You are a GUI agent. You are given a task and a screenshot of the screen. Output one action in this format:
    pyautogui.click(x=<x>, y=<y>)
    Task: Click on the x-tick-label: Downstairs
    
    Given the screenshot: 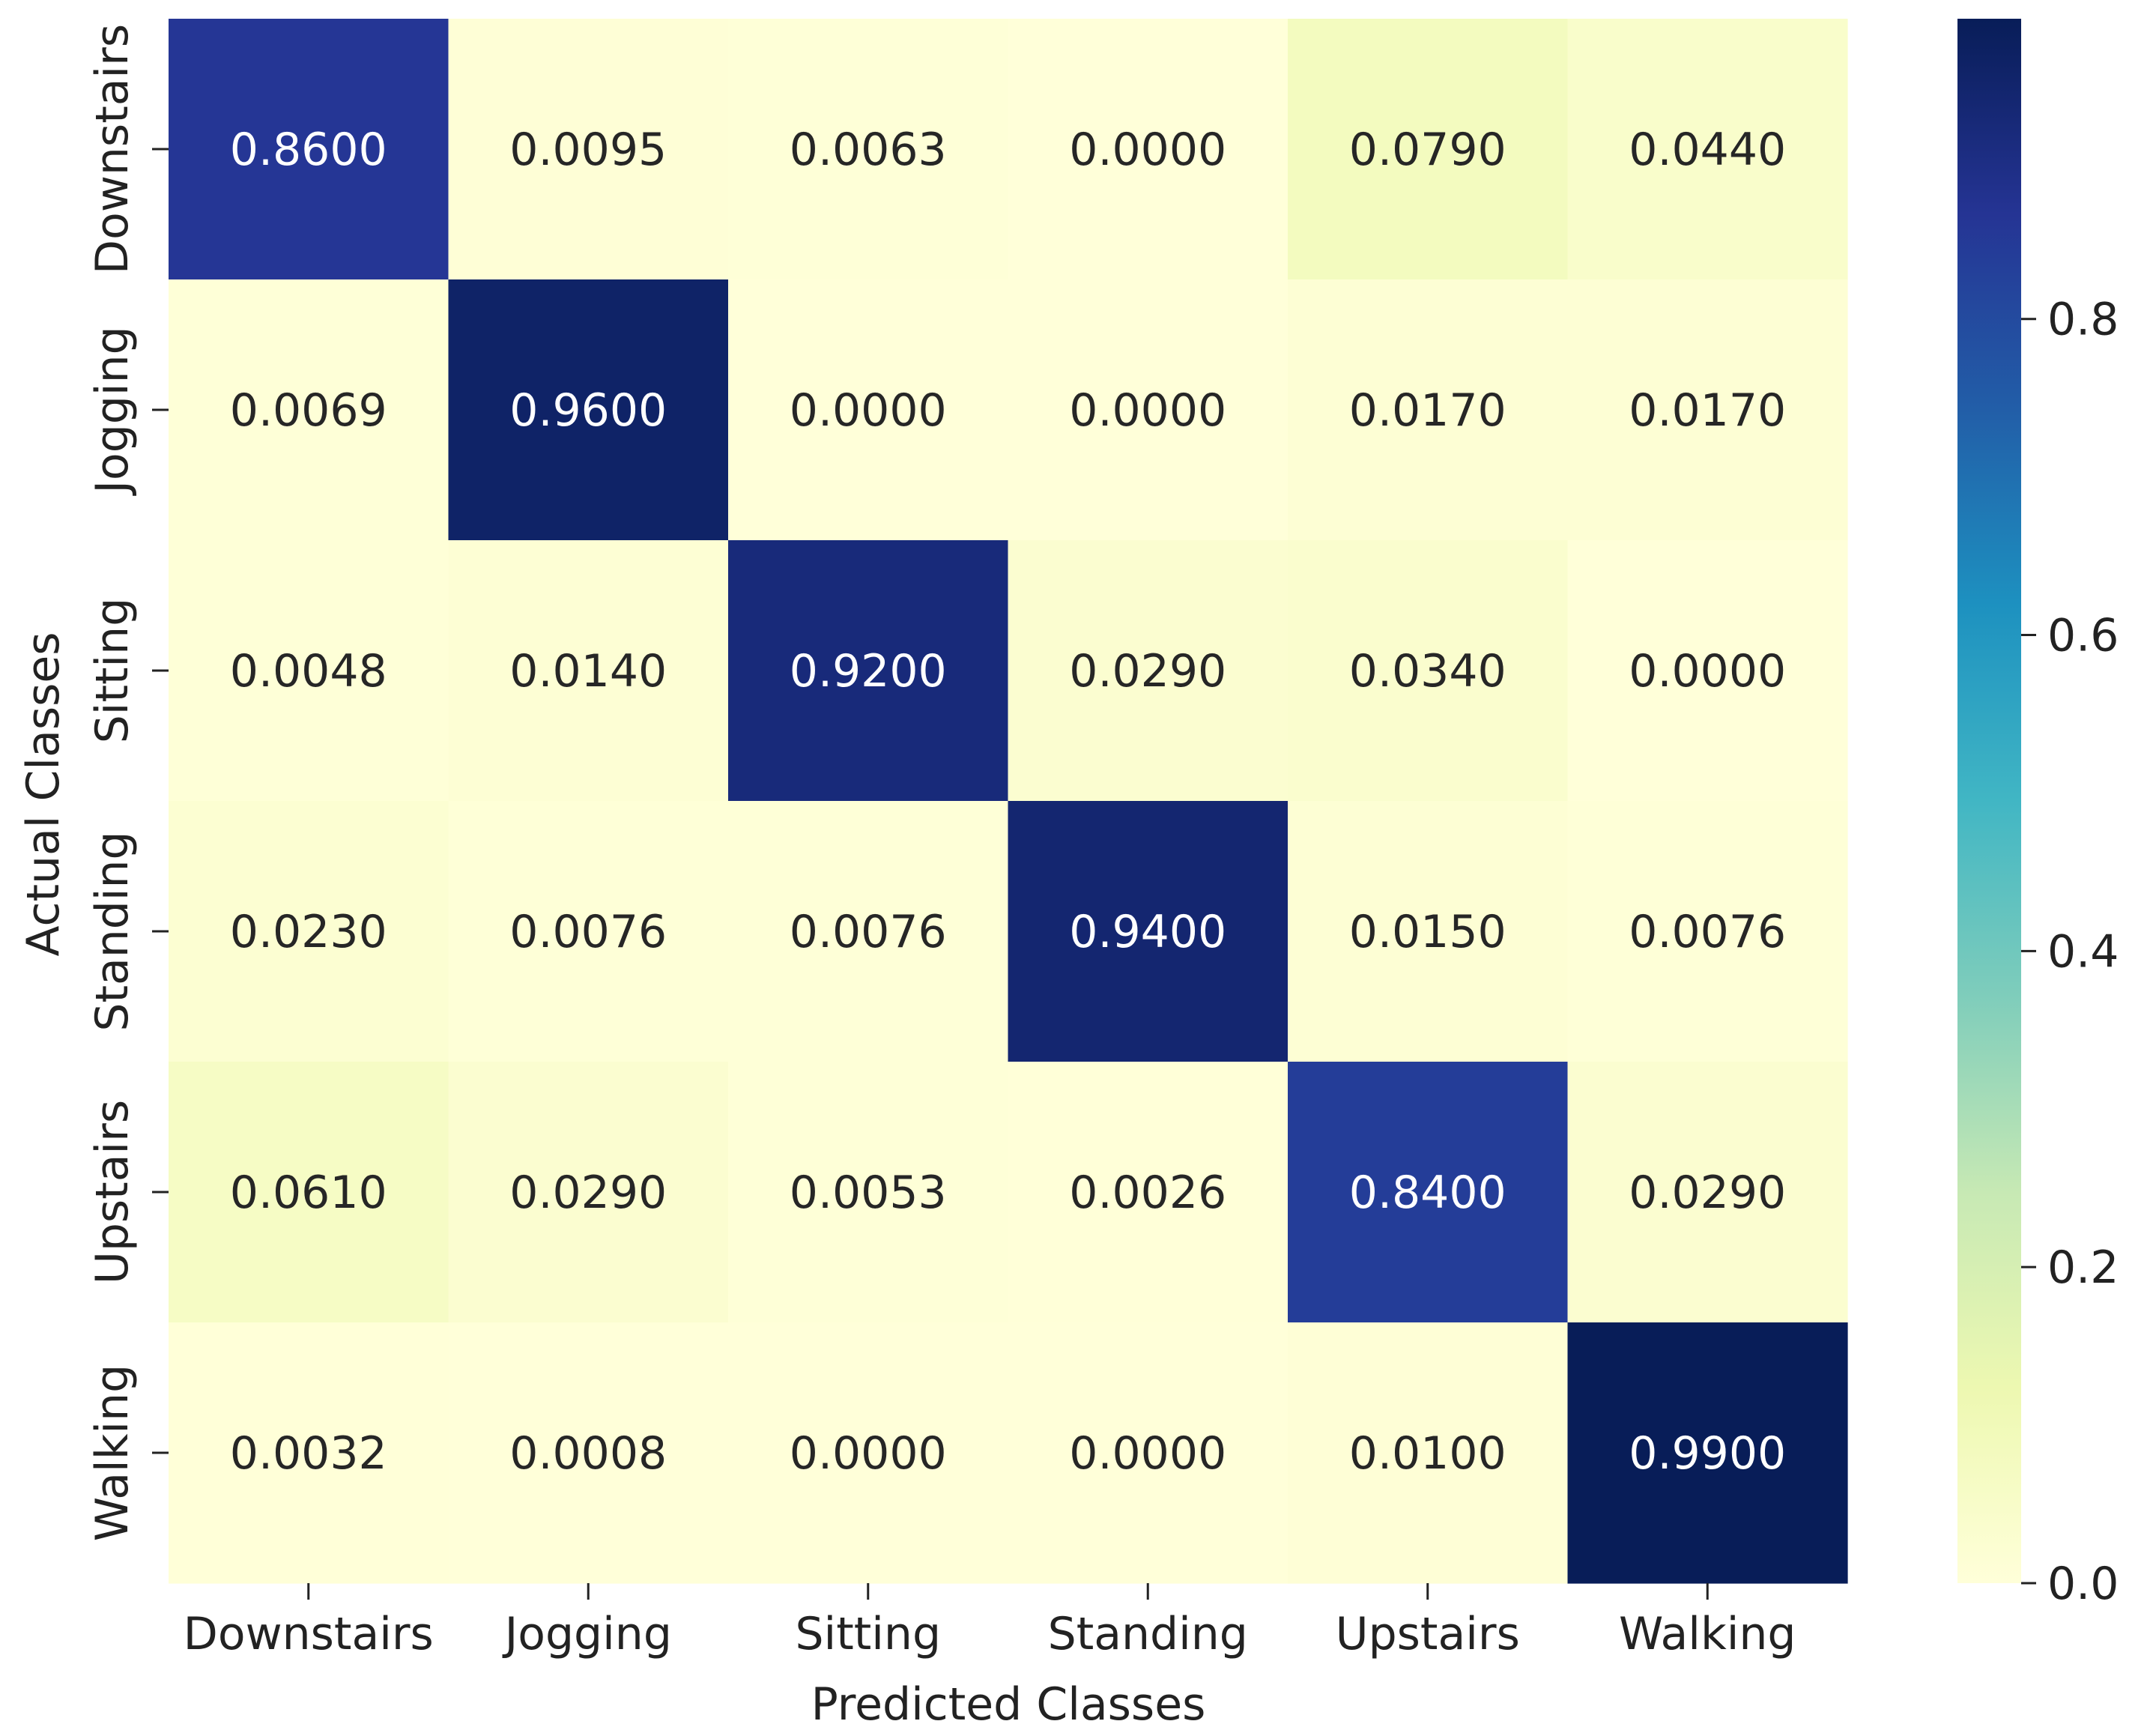 What is the action you would take?
    pyautogui.click(x=309, y=1634)
    